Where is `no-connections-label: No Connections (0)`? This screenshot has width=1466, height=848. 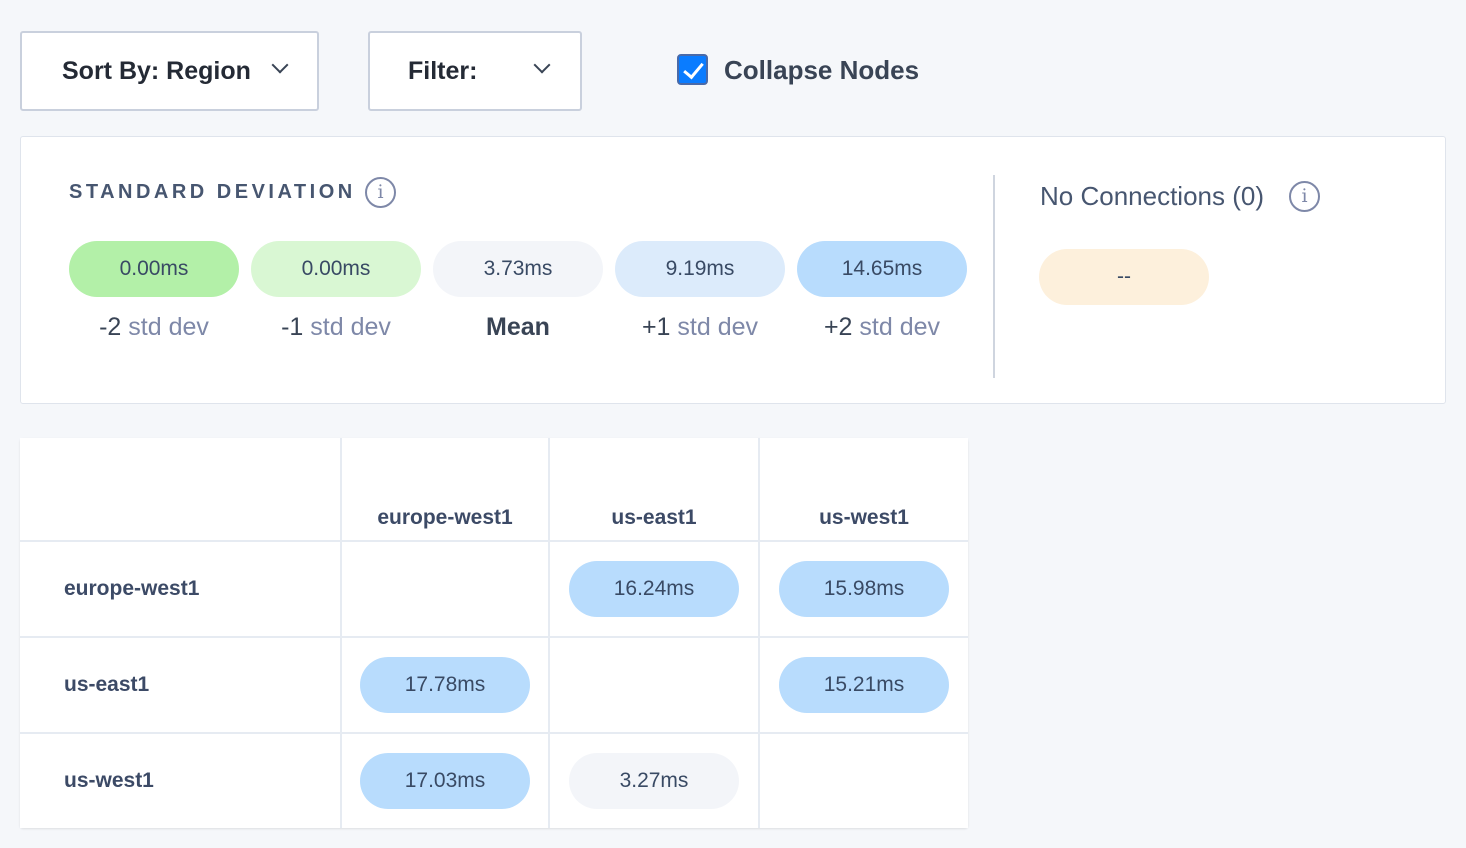
no-connections-label: No Connections (0) is located at coordinates (1152, 196).